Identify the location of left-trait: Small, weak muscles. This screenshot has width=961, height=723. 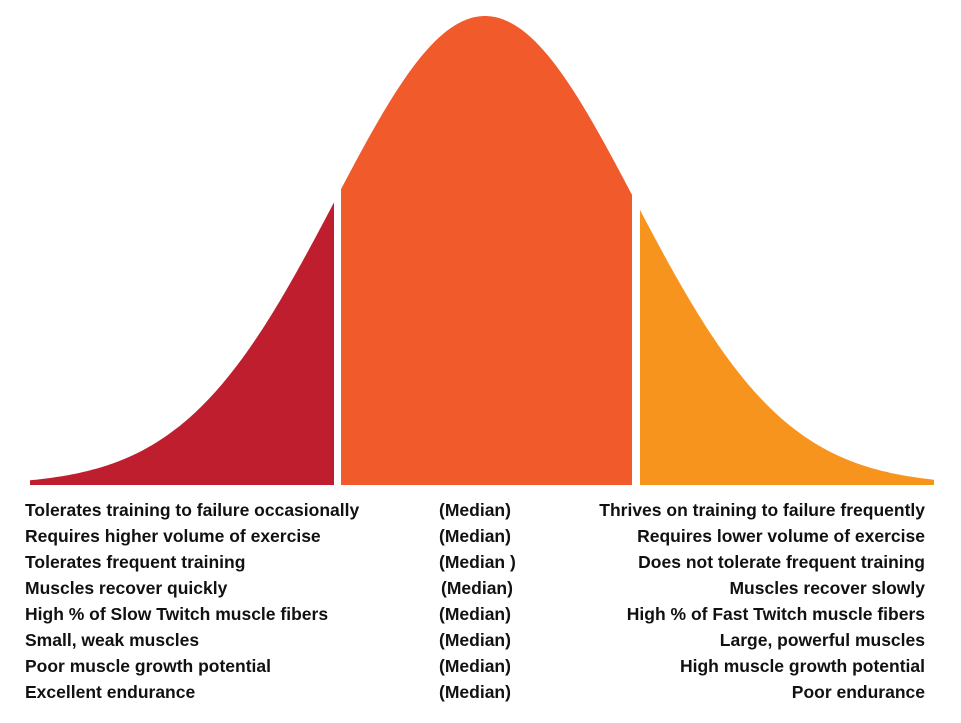
(112, 640).